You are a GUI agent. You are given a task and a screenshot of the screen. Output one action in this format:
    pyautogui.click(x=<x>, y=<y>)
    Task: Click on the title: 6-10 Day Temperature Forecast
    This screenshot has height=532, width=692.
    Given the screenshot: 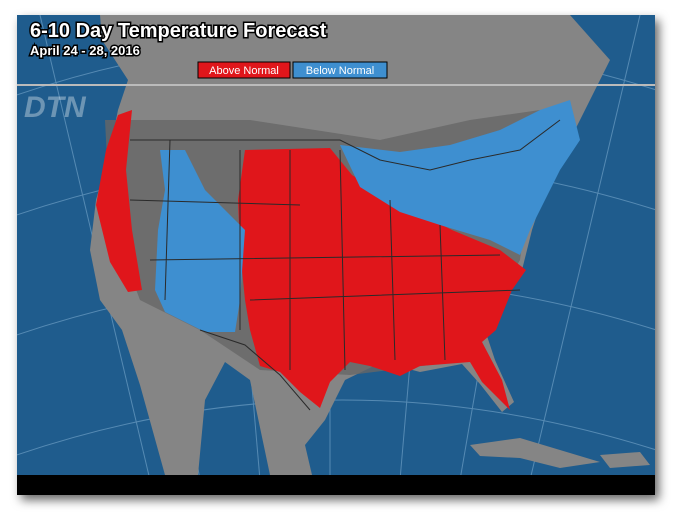 What is the action you would take?
    pyautogui.click(x=178, y=31)
    